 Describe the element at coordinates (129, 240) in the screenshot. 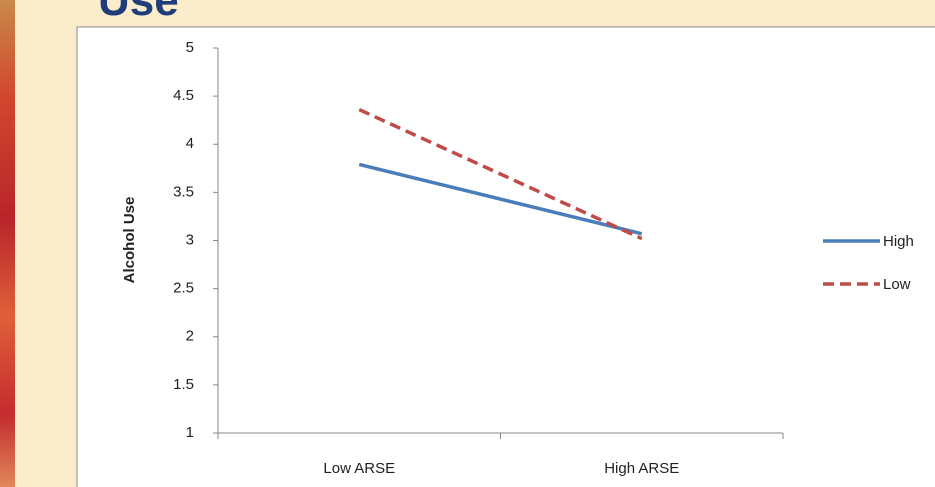

I see `y-axis-label: Alcohol Use` at that location.